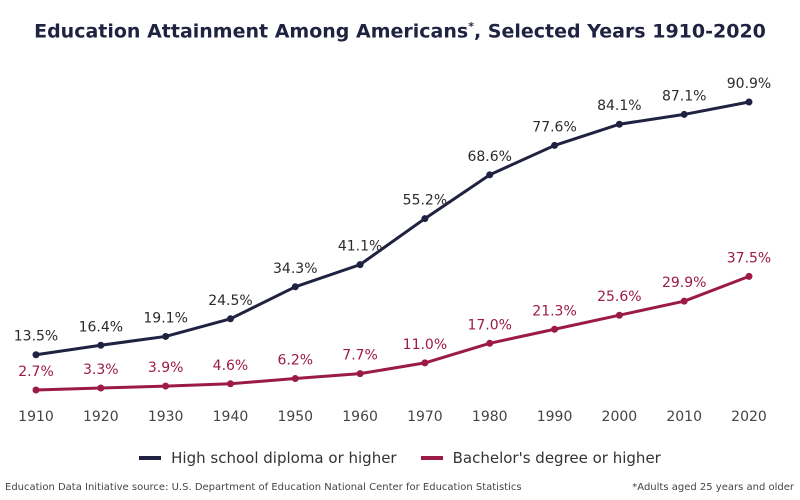 This screenshot has width=800, height=500. I want to click on data-label: 16.4%, so click(101, 327).